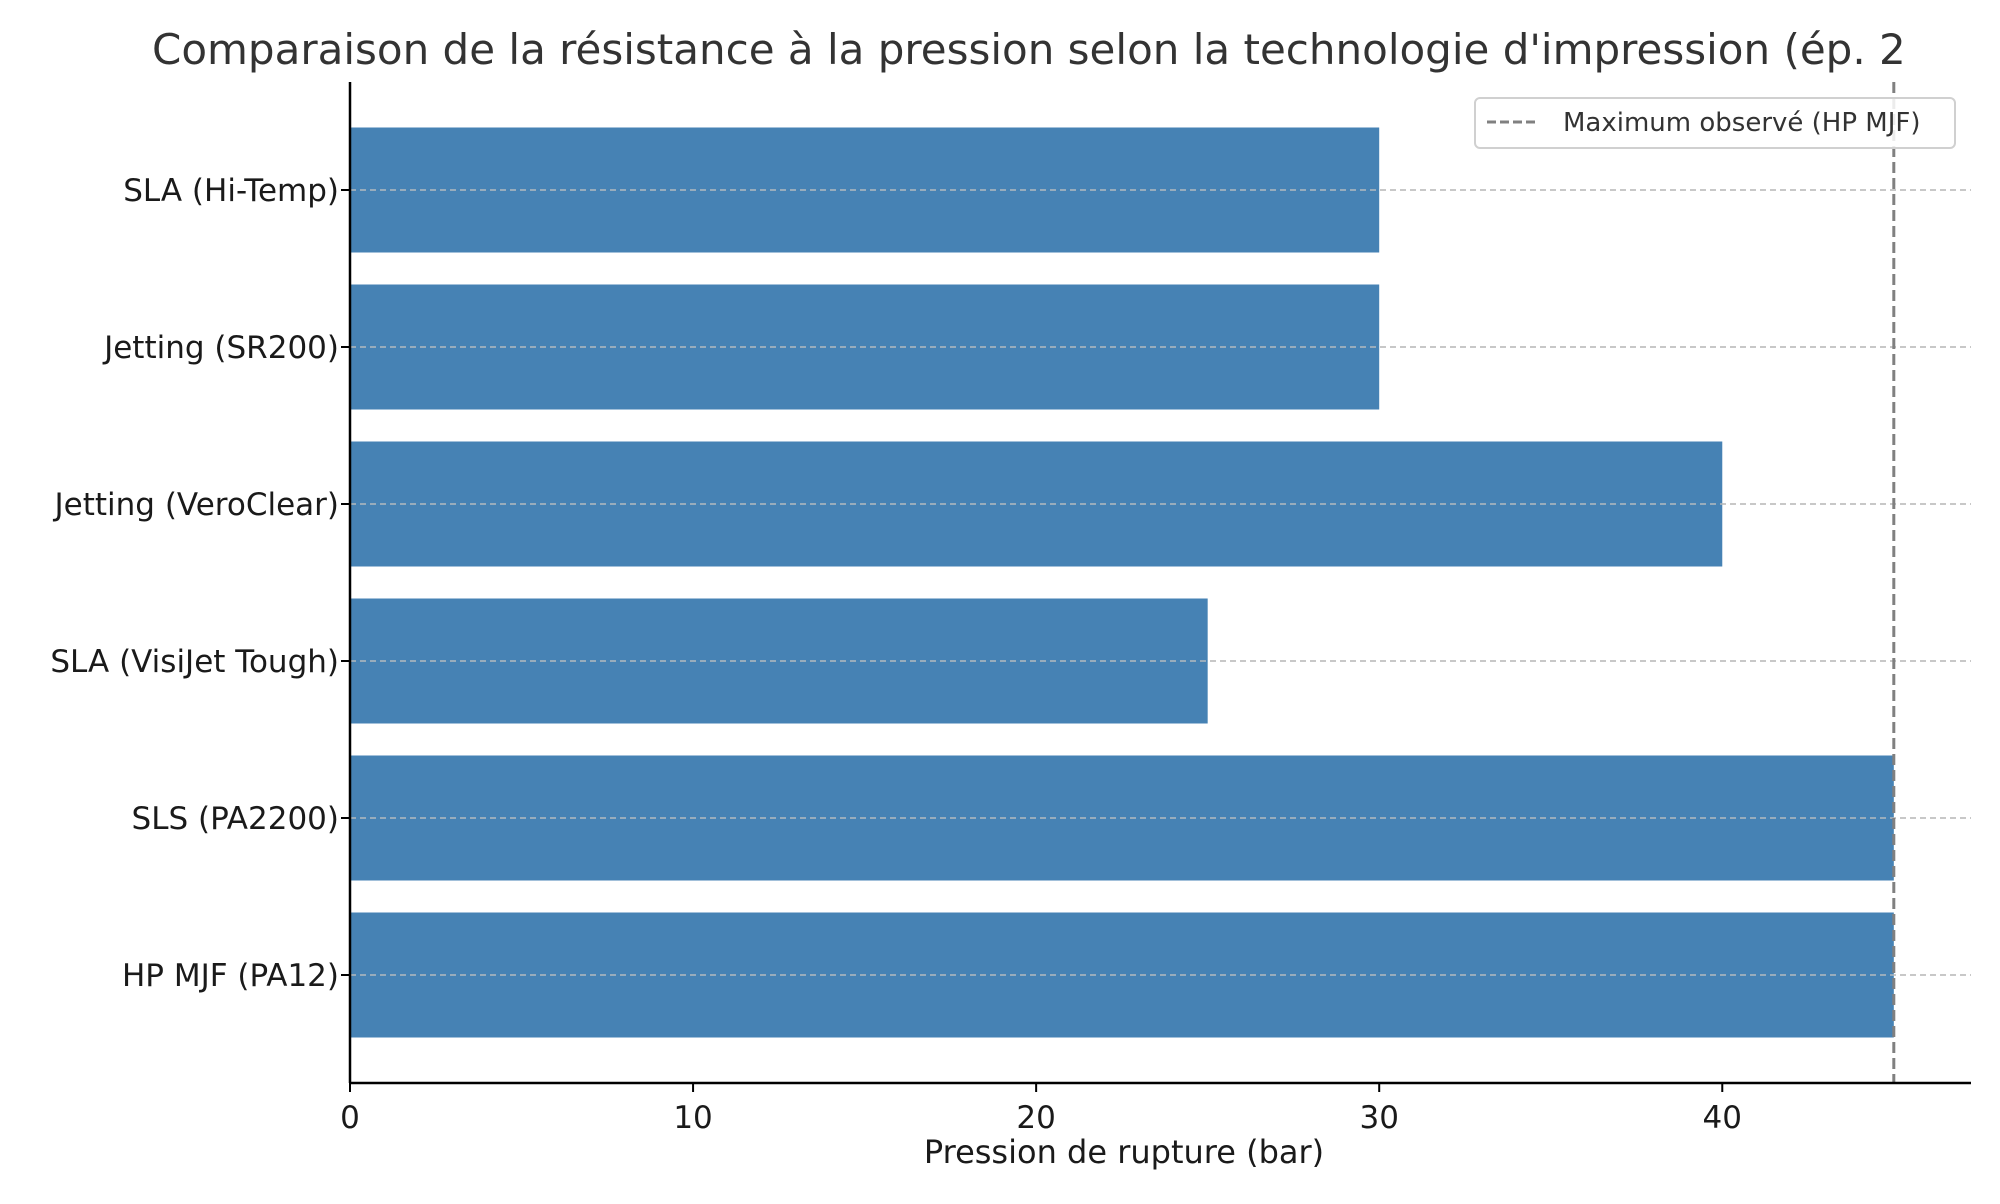 The width and height of the screenshot is (2000, 1204). Describe the element at coordinates (1722, 1118) in the screenshot. I see `x-tick-label: 40` at that location.